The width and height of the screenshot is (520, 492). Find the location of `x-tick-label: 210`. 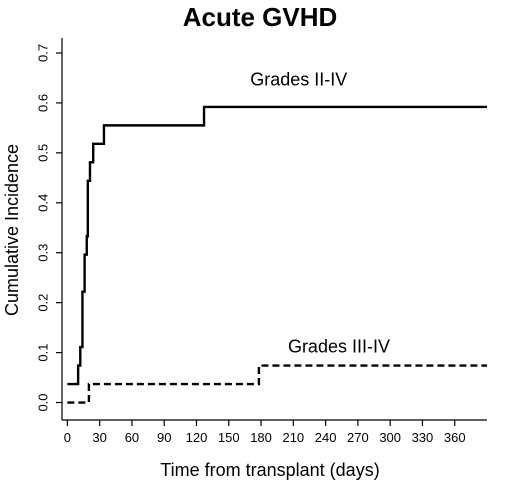

x-tick-label: 210 is located at coordinates (293, 437).